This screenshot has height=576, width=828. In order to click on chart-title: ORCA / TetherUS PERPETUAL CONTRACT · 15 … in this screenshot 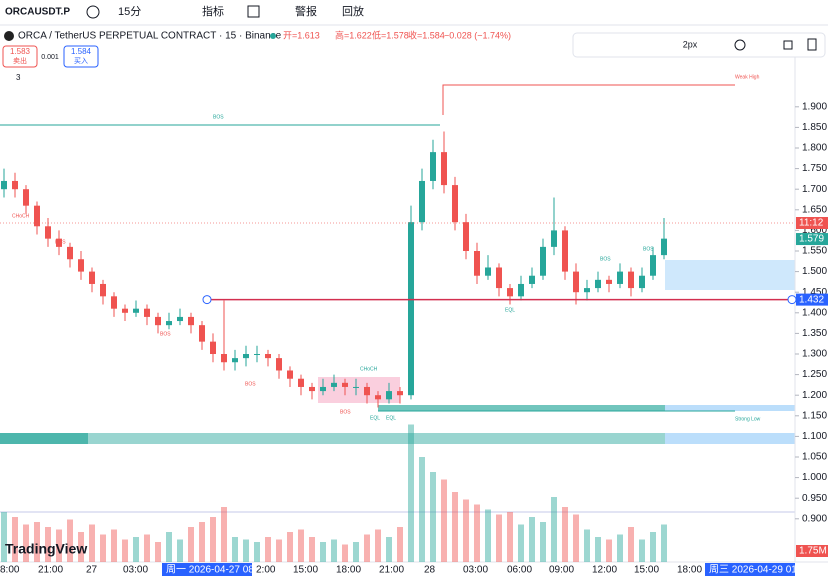, I will do `click(150, 36)`.